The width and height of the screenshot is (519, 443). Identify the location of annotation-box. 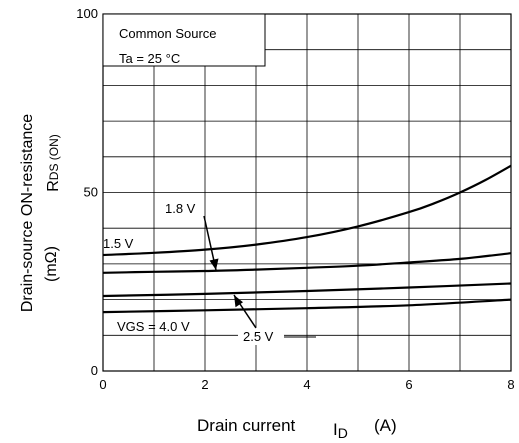
(184, 40).